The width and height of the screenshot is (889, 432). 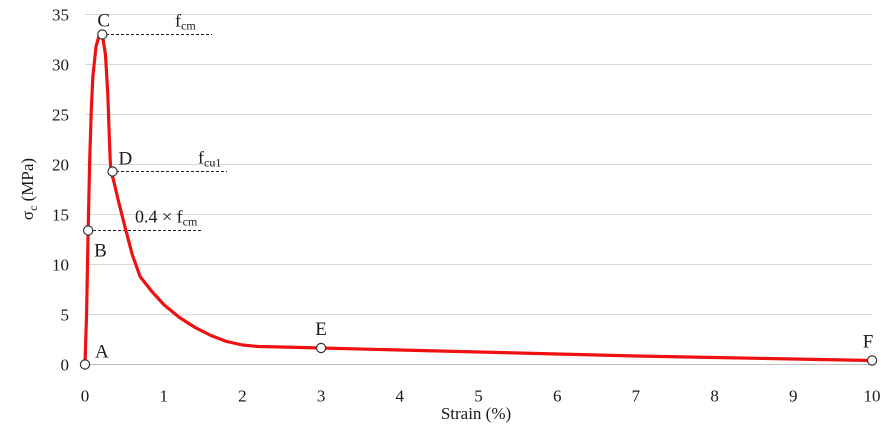 I want to click on point-marker-f, so click(x=872, y=360).